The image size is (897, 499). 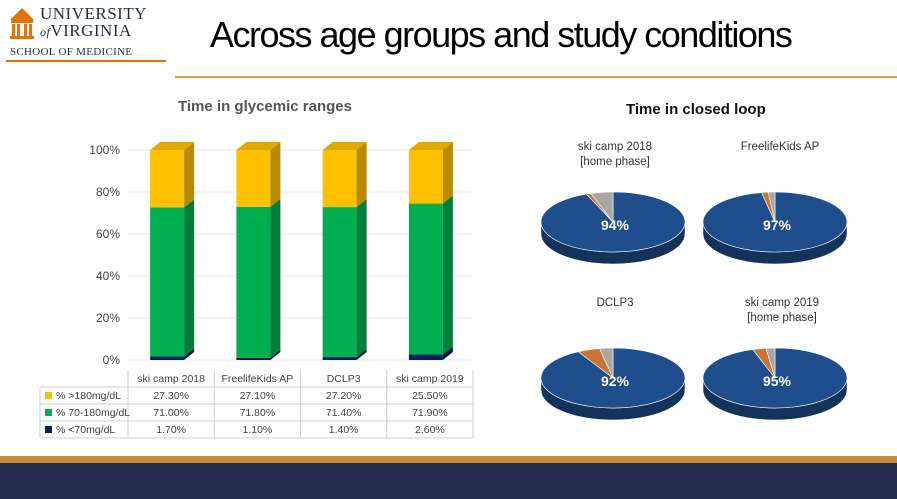 I want to click on pie-value-label: 94%, so click(x=615, y=225).